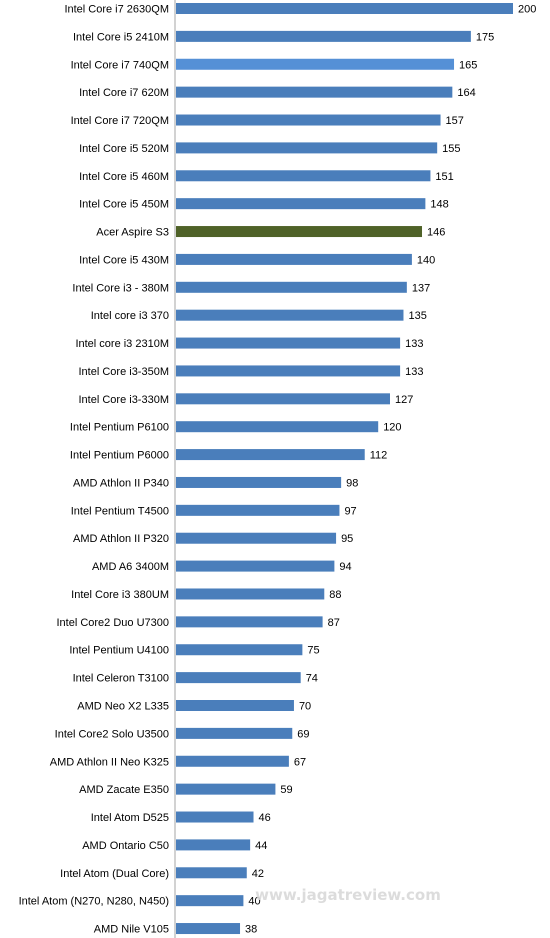 This screenshot has width=550, height=938. Describe the element at coordinates (124, 372) in the screenshot. I see `category-label: Intel Core i3-350M` at that location.